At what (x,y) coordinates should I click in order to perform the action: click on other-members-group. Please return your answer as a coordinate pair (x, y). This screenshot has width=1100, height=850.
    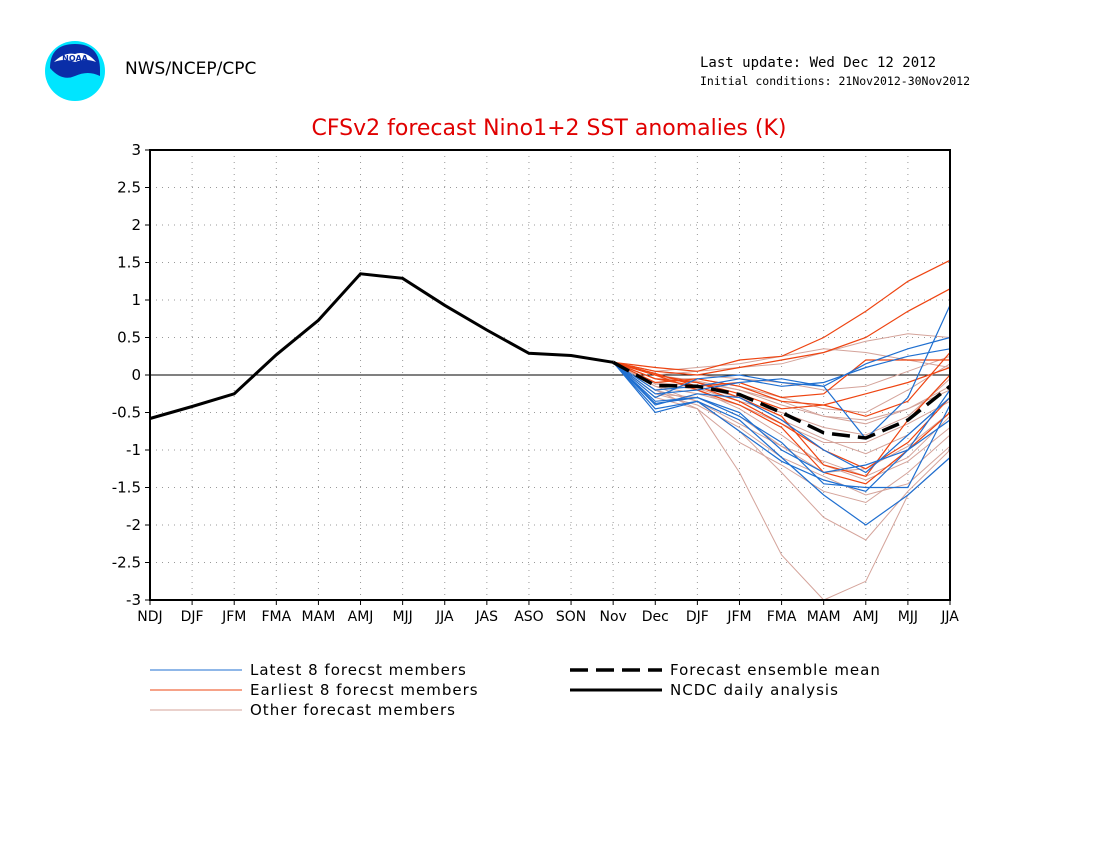
    Looking at the image, I should click on (781, 467).